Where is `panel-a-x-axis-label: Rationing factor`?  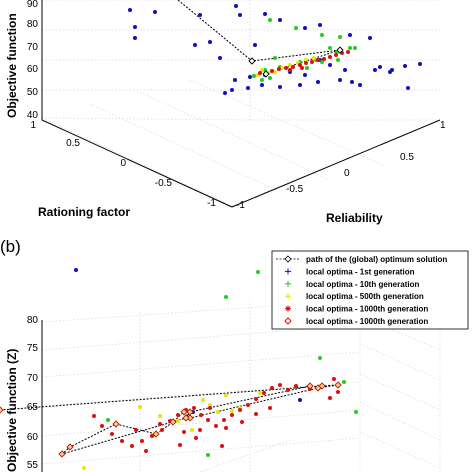
panel-a-x-axis-label: Rationing factor is located at coordinates (84, 212).